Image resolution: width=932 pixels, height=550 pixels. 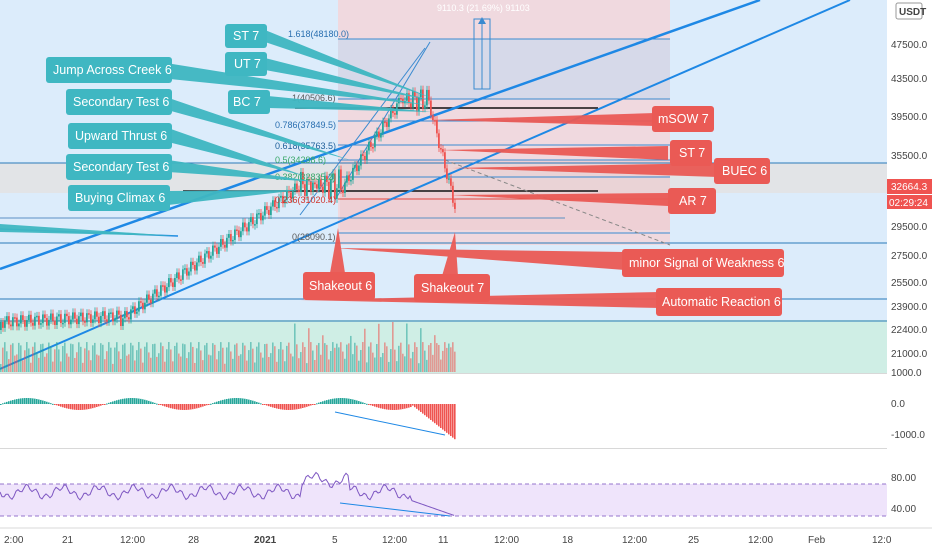 What do you see at coordinates (246, 64) in the screenshot?
I see `label-ut7: UT 7` at bounding box center [246, 64].